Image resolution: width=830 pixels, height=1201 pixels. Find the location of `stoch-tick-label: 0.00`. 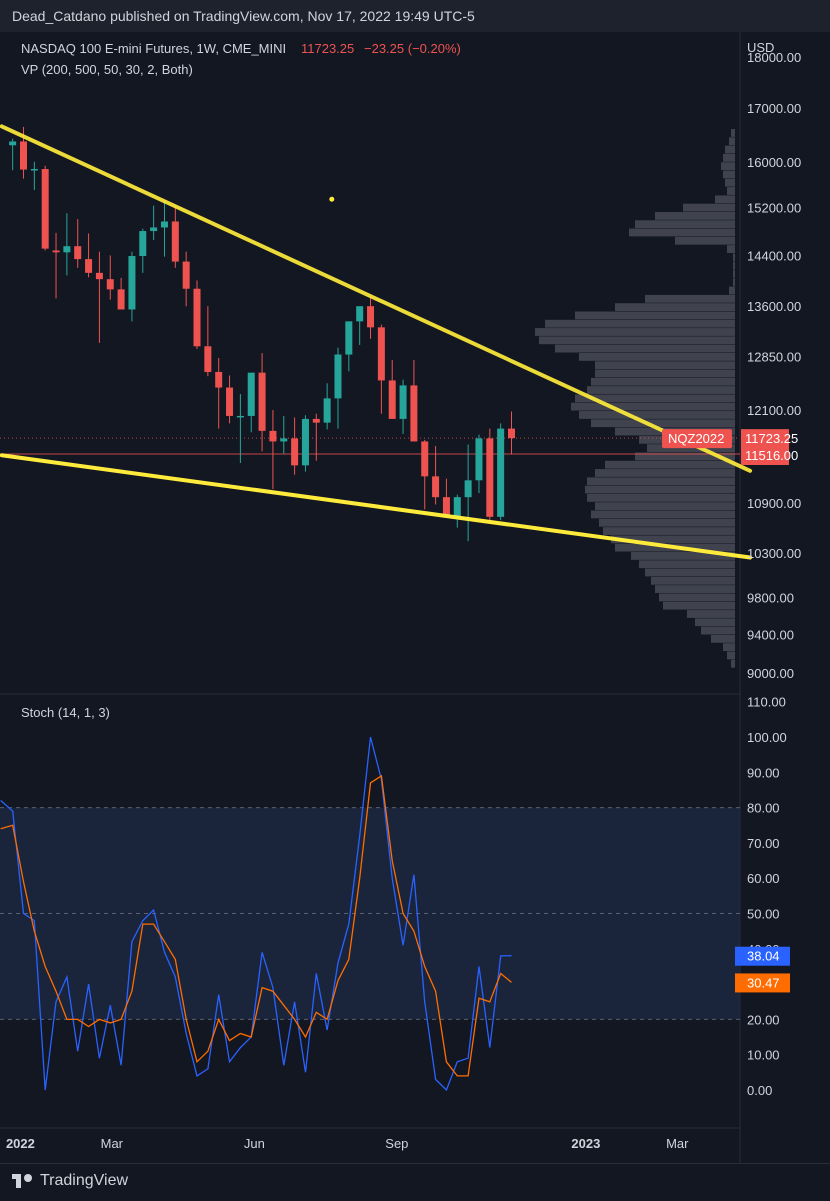

stoch-tick-label: 0.00 is located at coordinates (759, 1090).